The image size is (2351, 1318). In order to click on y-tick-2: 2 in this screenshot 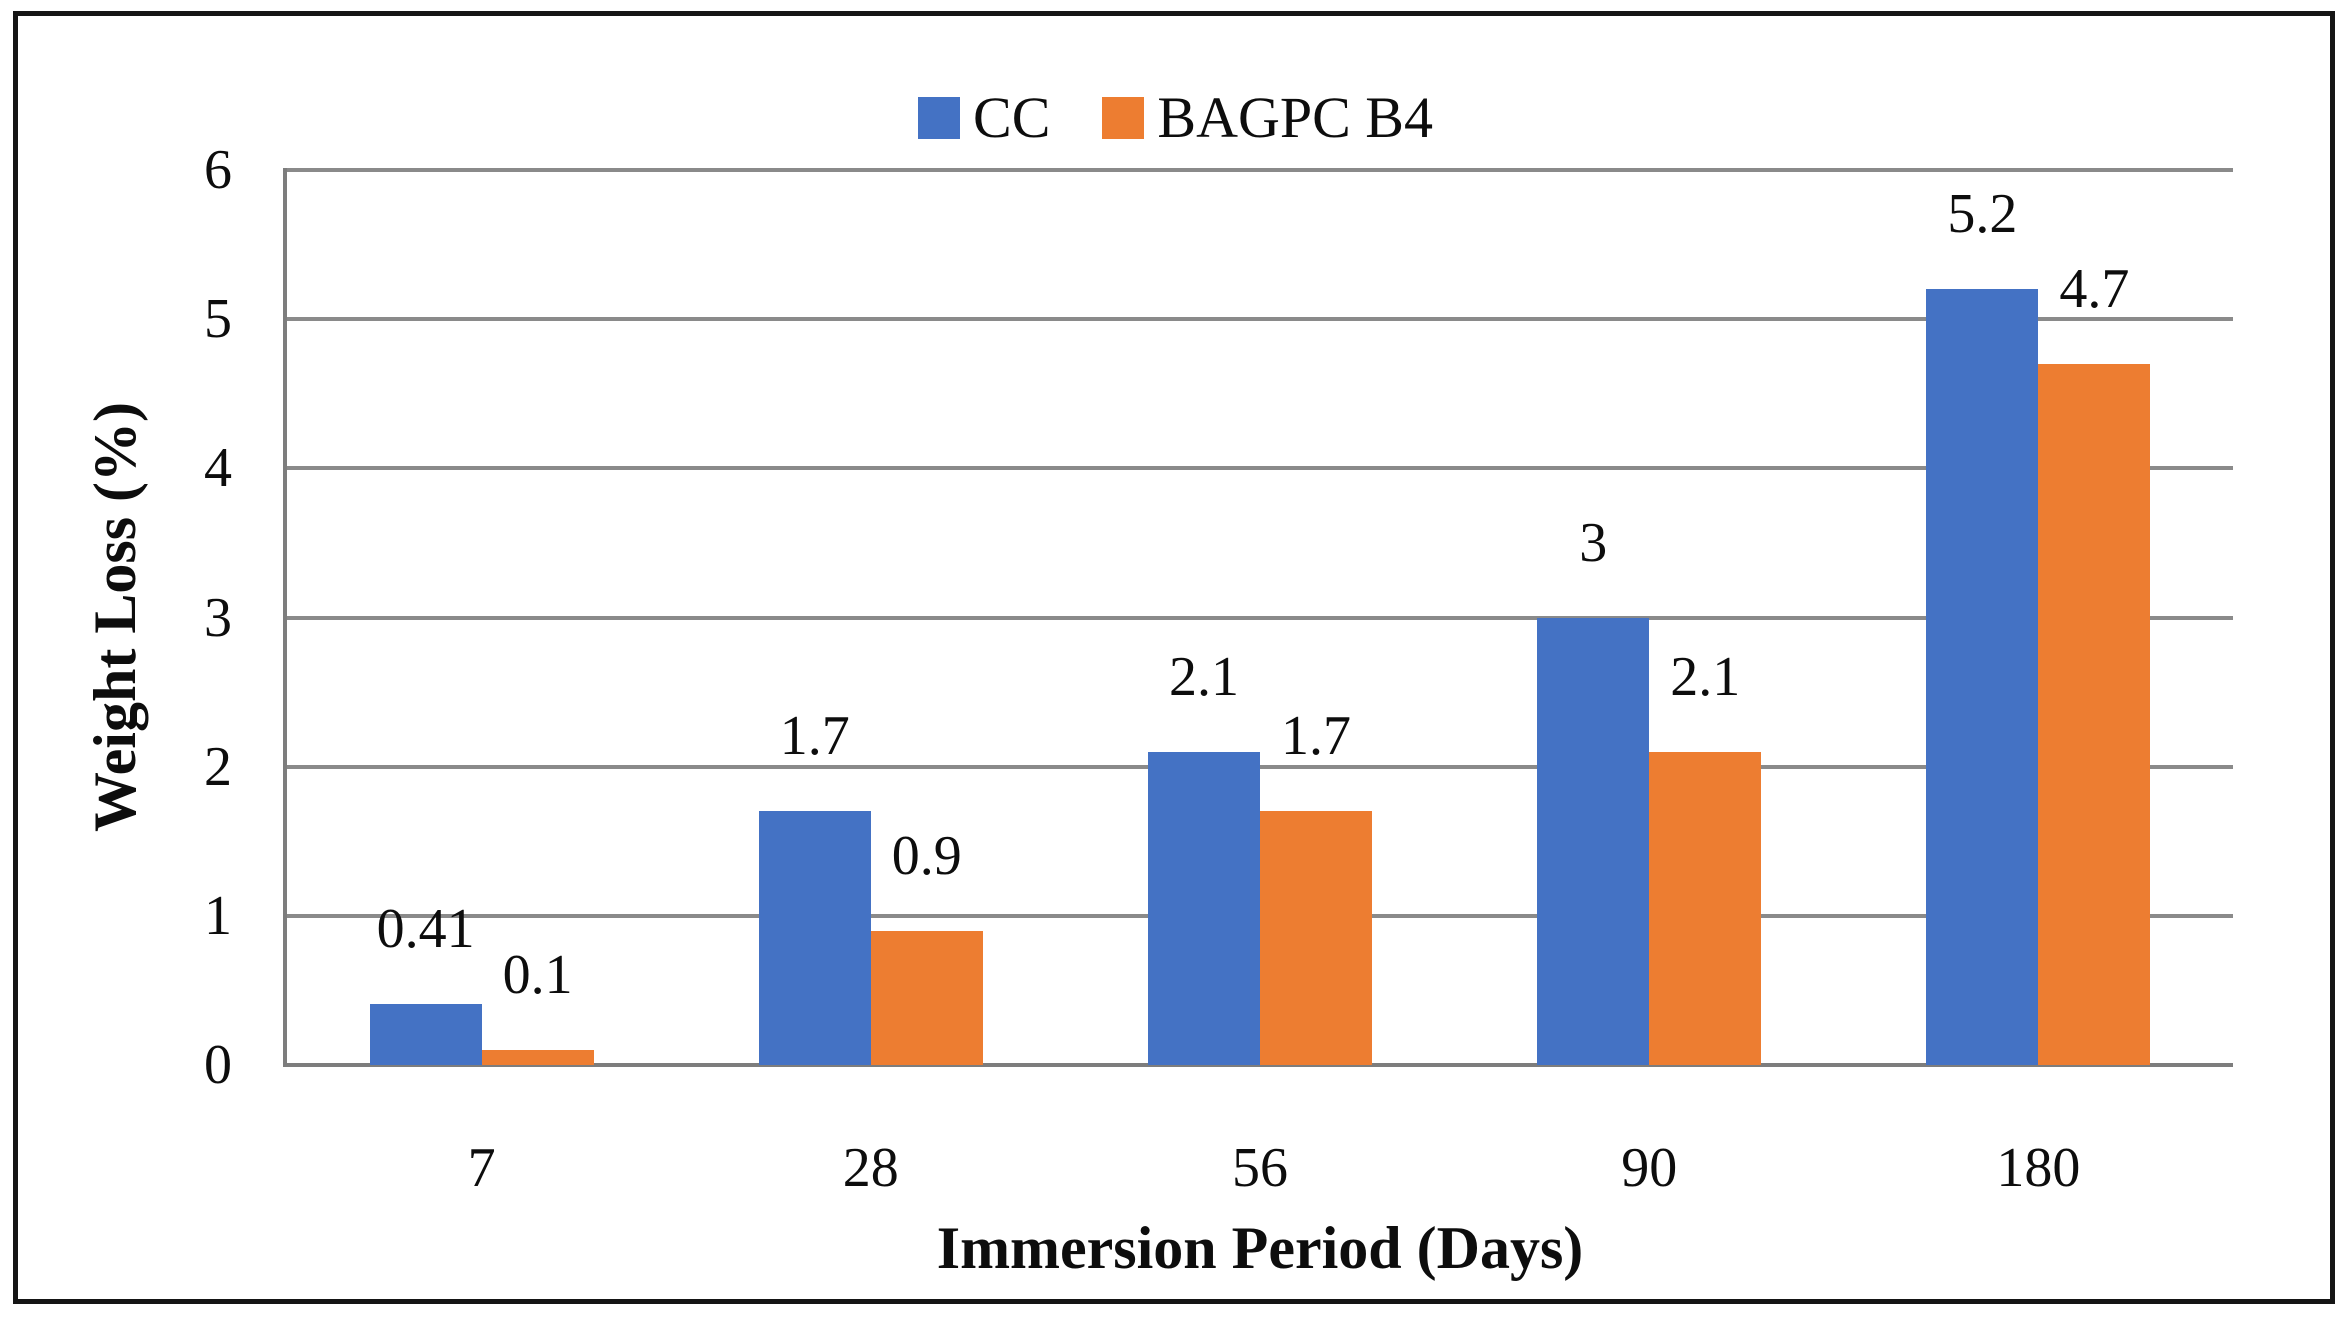, I will do `click(218, 766)`.